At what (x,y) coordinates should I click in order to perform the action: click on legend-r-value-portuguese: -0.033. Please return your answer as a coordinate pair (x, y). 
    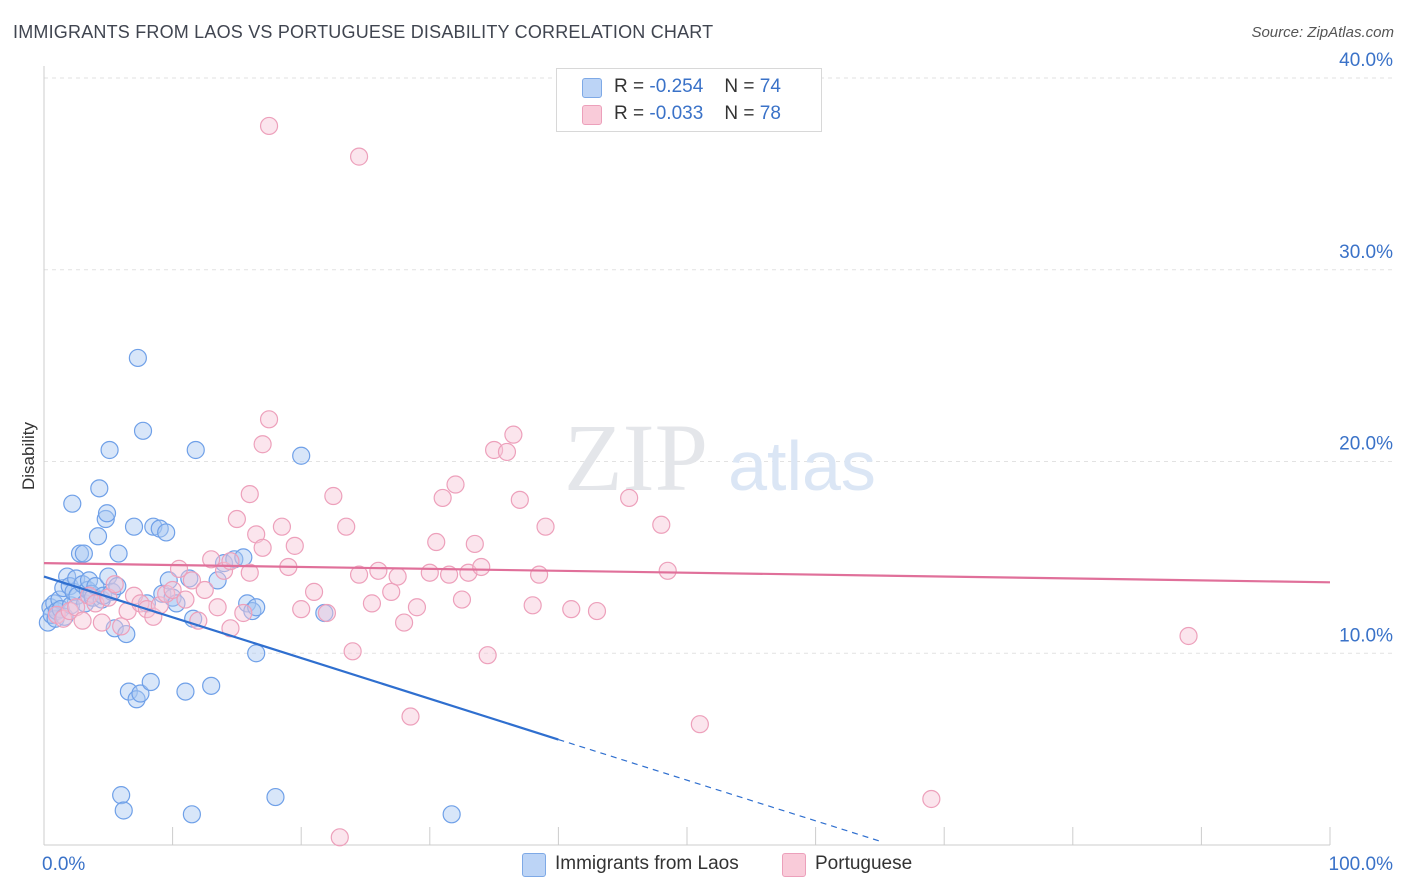
    Looking at the image, I should click on (676, 113).